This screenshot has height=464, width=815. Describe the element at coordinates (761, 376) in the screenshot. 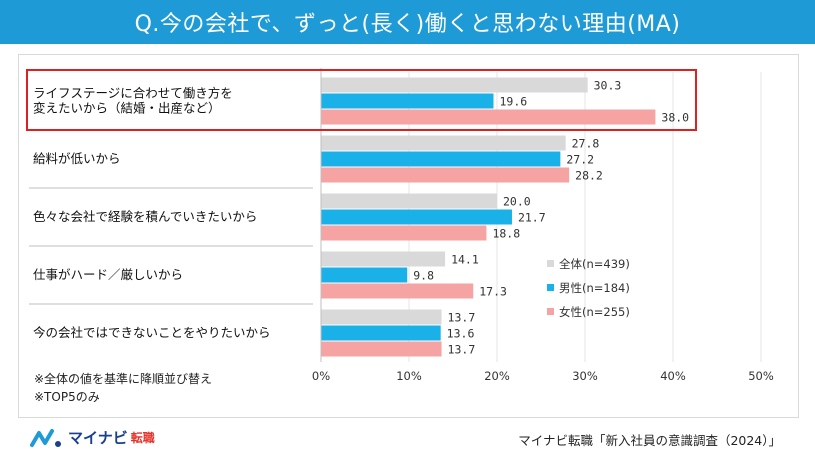

I see `x-tick-label-5: 50%` at that location.